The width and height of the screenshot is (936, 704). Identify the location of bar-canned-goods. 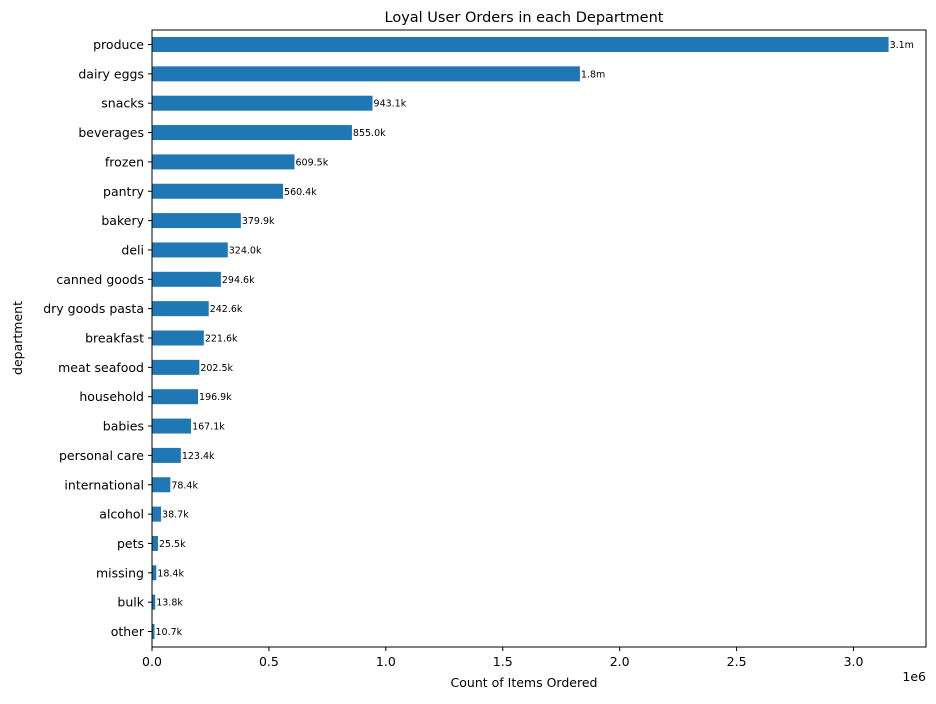
(186, 279).